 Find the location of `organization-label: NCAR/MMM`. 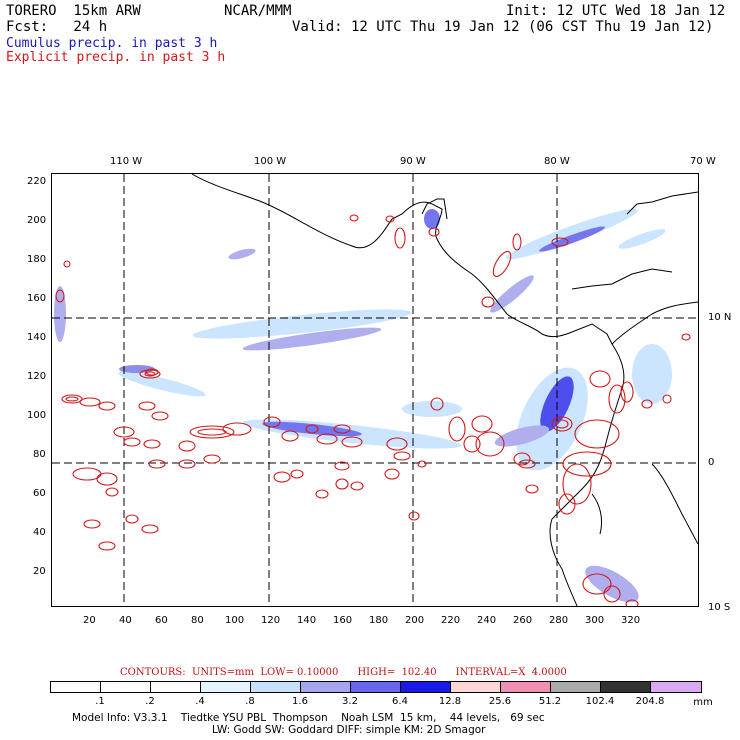

organization-label: NCAR/MMM is located at coordinates (258, 11).